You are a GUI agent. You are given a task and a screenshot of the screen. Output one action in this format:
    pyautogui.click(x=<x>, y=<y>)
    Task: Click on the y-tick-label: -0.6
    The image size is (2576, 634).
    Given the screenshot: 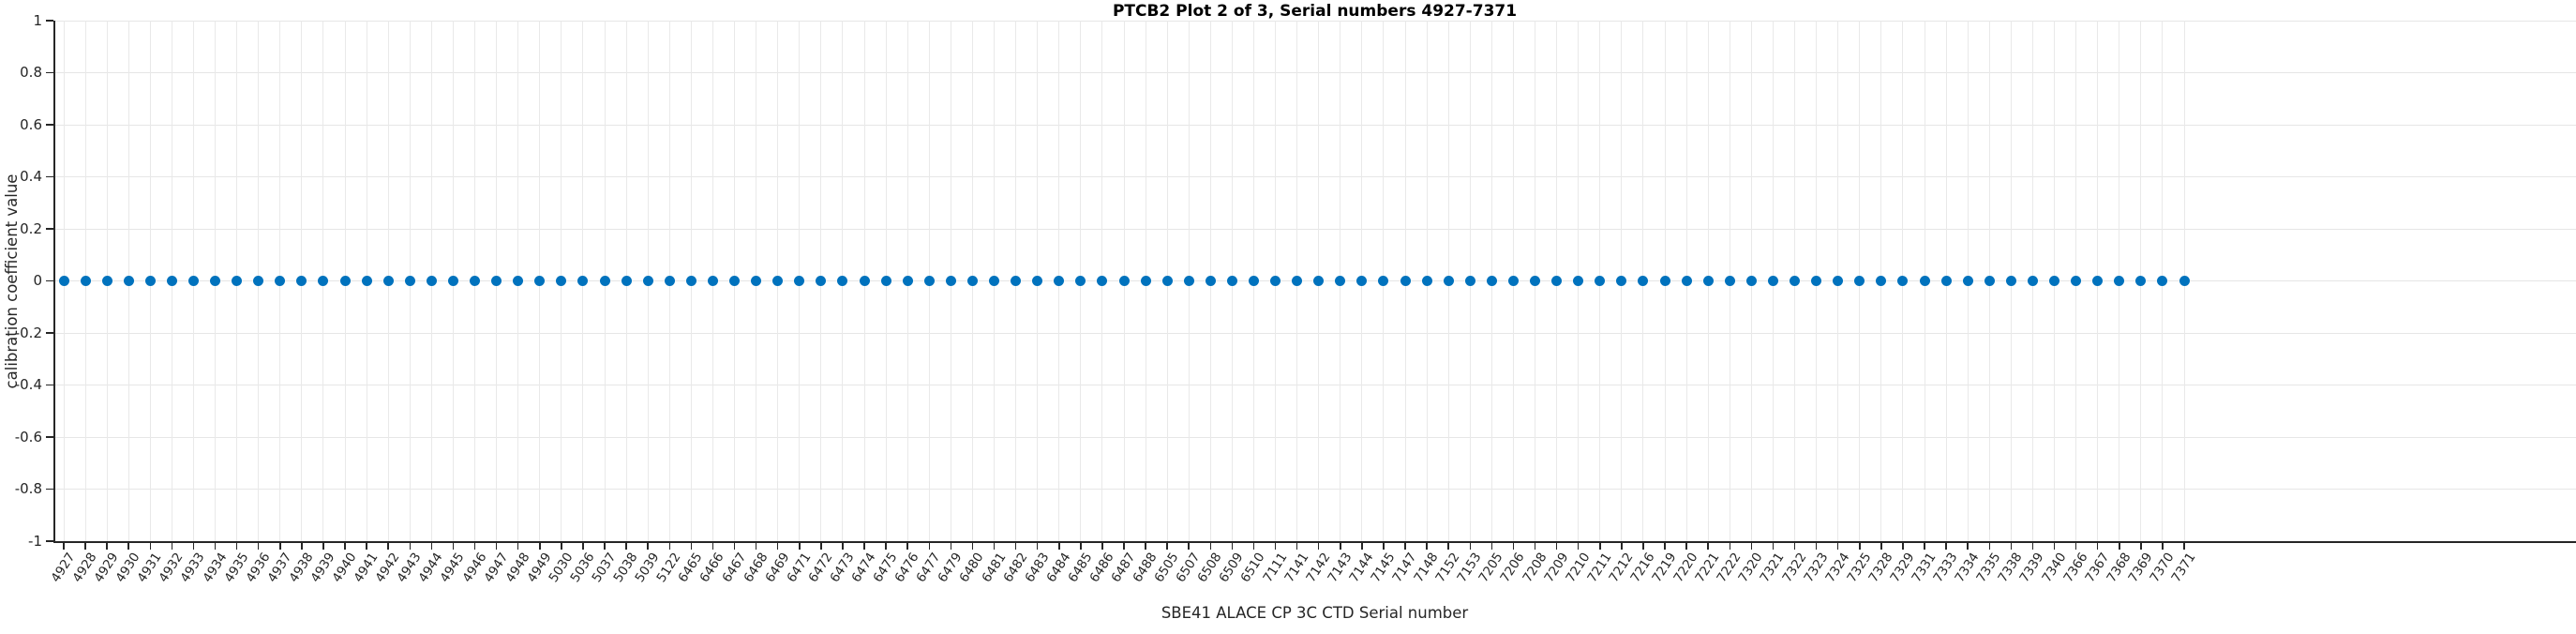 What is the action you would take?
    pyautogui.click(x=28, y=436)
    